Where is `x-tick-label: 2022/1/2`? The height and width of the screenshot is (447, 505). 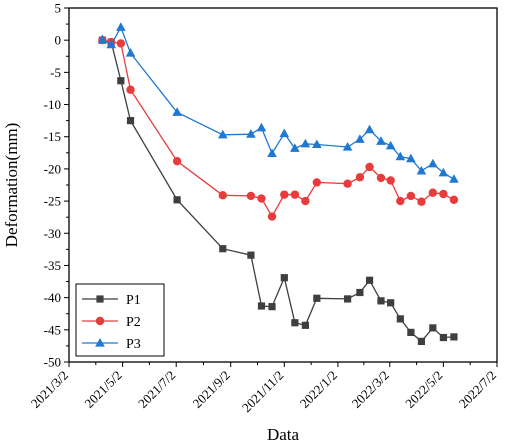
x-tick-label: 2022/1/2 is located at coordinates (318, 389).